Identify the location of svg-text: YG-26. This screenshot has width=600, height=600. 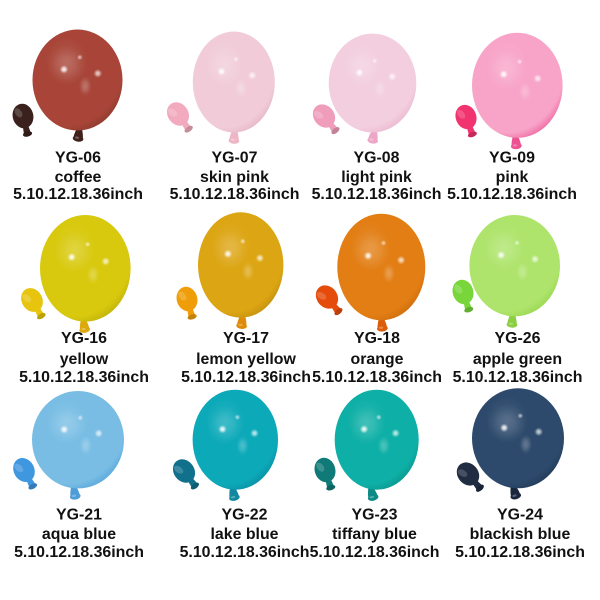
(518, 338).